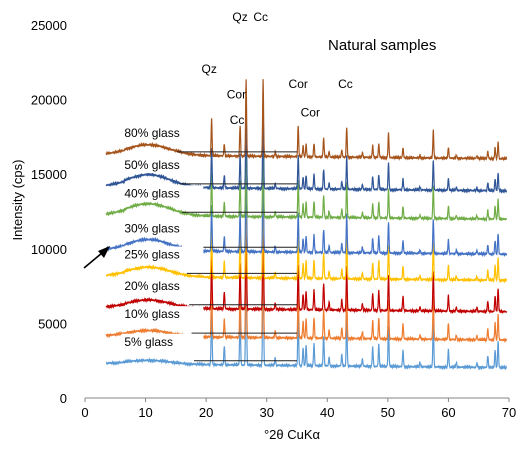  What do you see at coordinates (52, 323) in the screenshot?
I see `y-tick-label: 5000` at bounding box center [52, 323].